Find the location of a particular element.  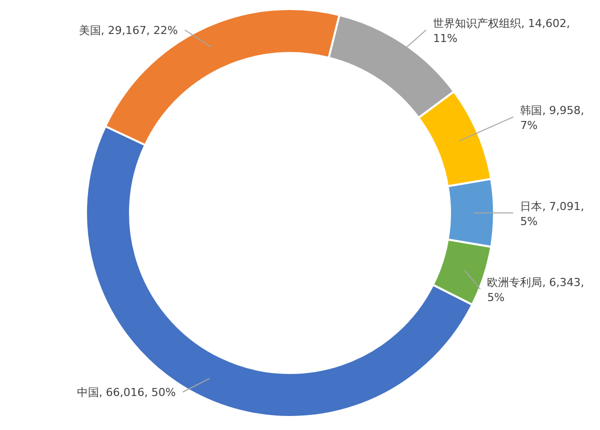

slice-label: 中国, 66,016, 50% is located at coordinates (126, 392).